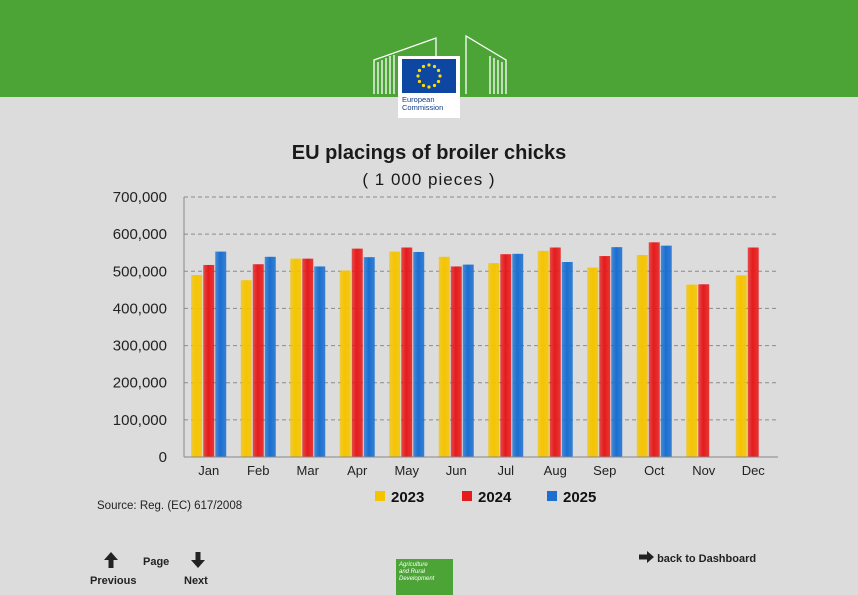  I want to click on badge-line-2: and Rural, so click(412, 572).